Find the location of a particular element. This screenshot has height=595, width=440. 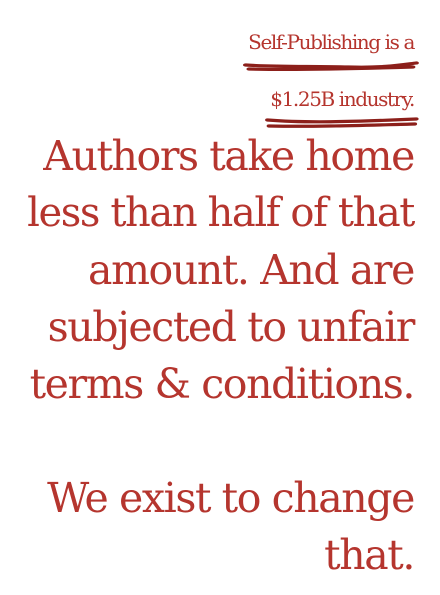

body-line-2: less than half of that is located at coordinates (221, 213).